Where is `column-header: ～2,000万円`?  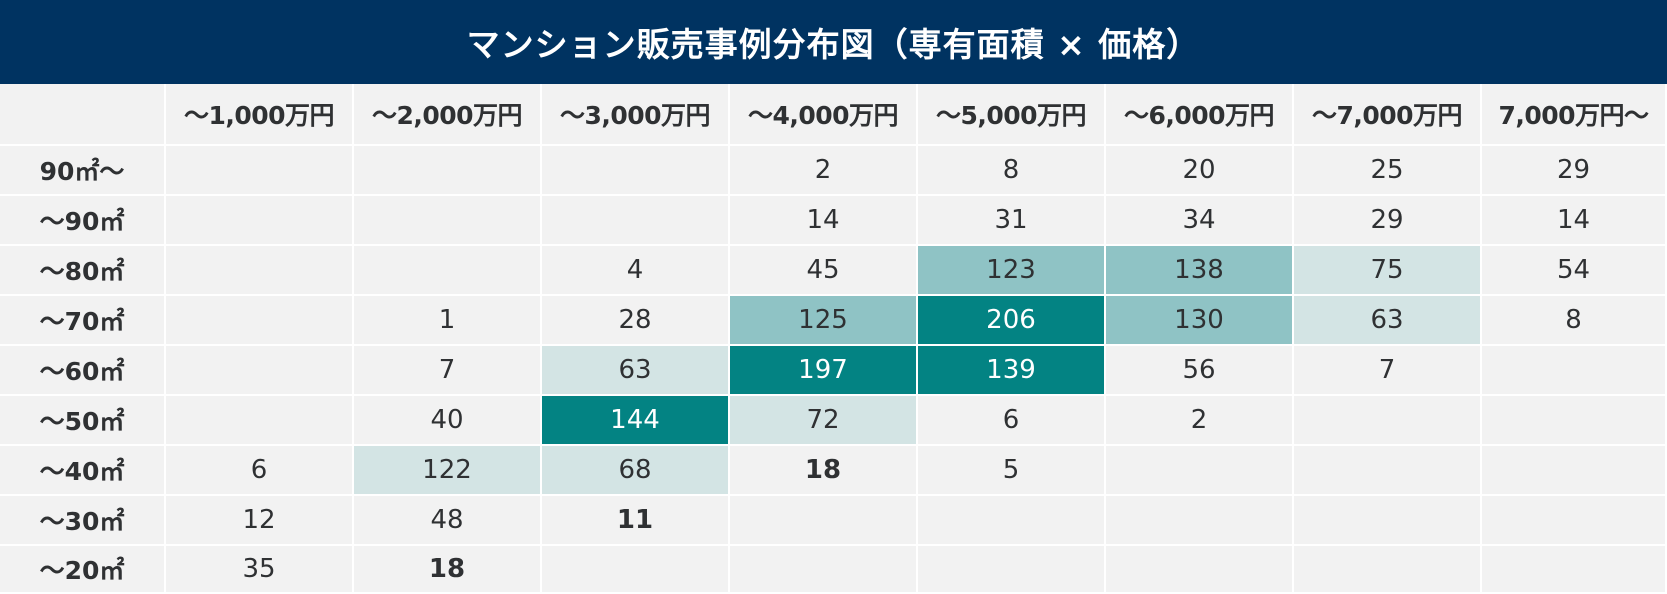 column-header: ～2,000万円 is located at coordinates (448, 115).